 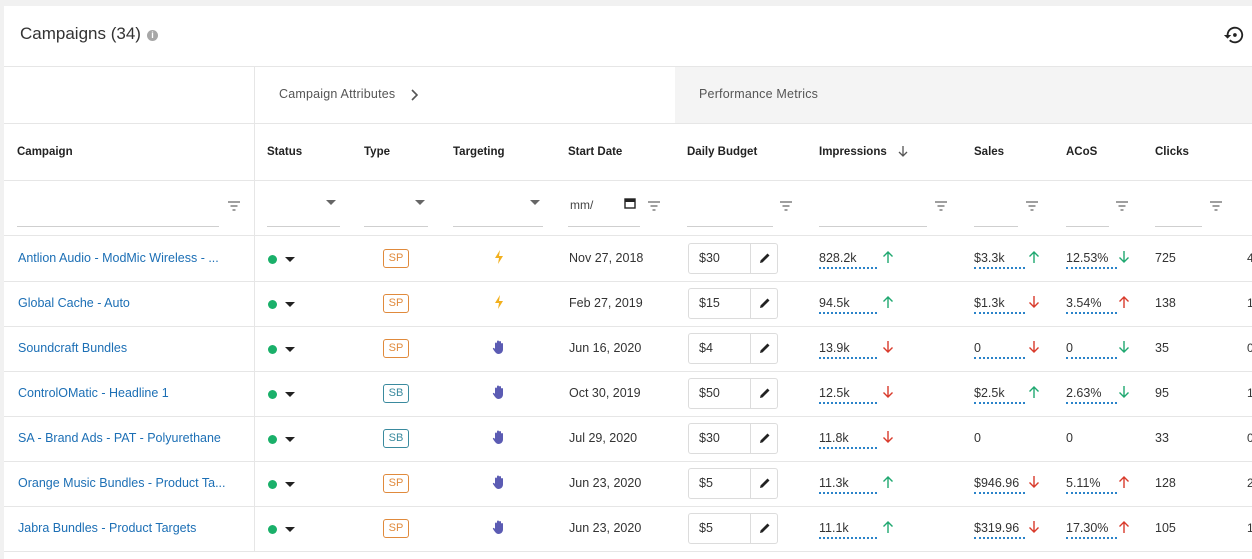 I want to click on daily-budget-field: $4, so click(x=733, y=348).